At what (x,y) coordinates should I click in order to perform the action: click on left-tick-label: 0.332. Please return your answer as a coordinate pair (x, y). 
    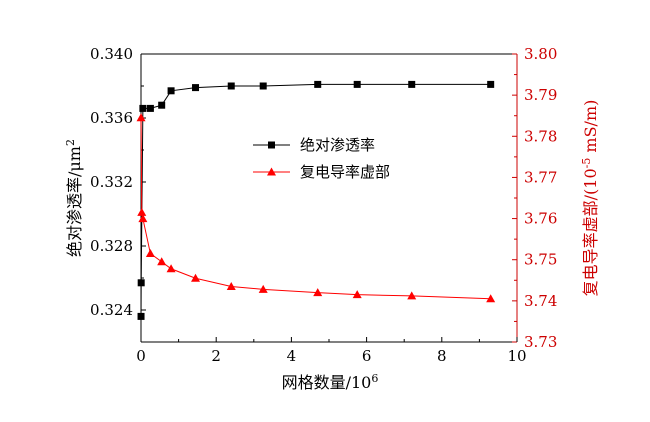
    Looking at the image, I should click on (111, 182).